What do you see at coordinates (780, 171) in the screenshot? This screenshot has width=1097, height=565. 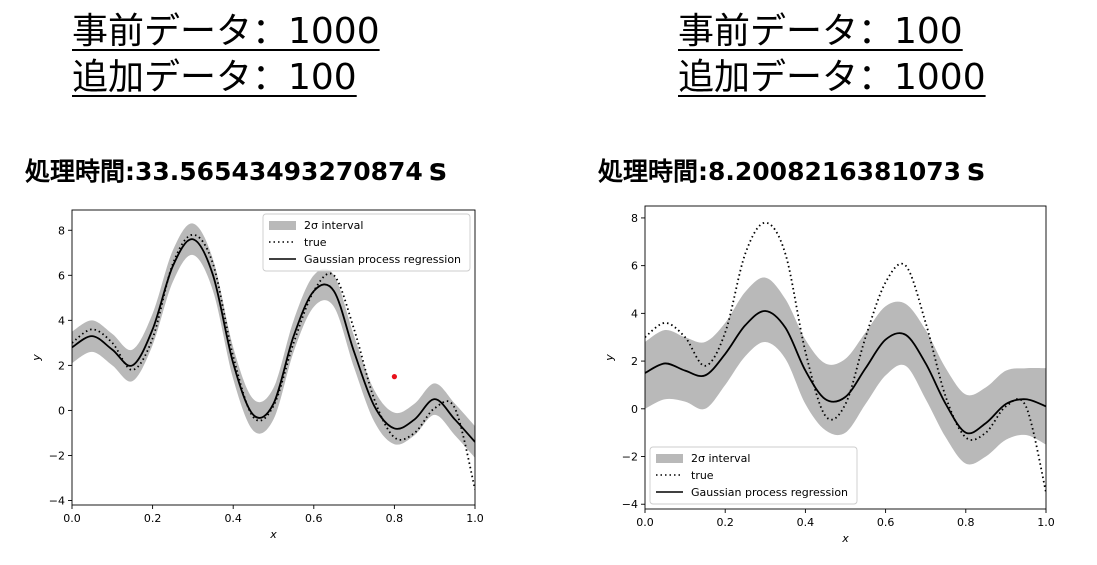 I see `panel2-time-label: 処理時間:8.2008216381073` at bounding box center [780, 171].